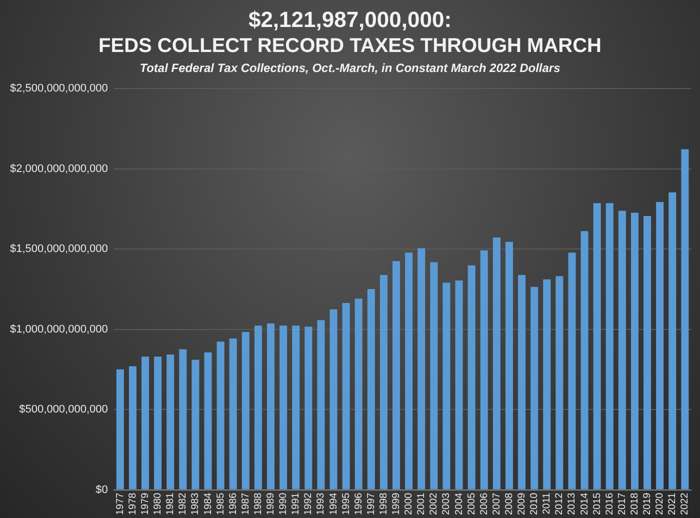  Describe the element at coordinates (59, 88) in the screenshot. I see `y-tick-label: $2,500,000,000,000` at that location.